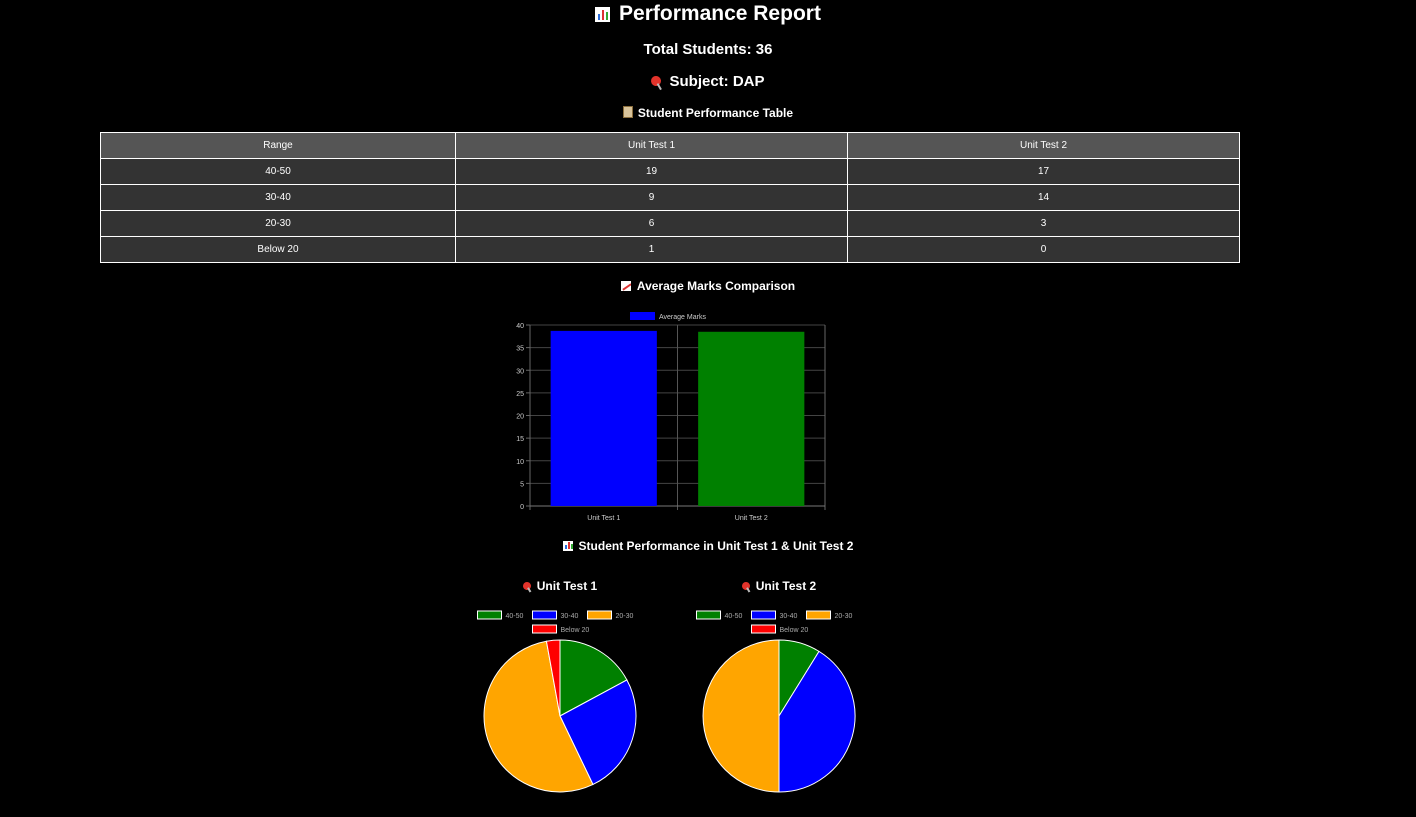  Describe the element at coordinates (751, 518) in the screenshot. I see `x-tick-label: Unit Test 2` at that location.